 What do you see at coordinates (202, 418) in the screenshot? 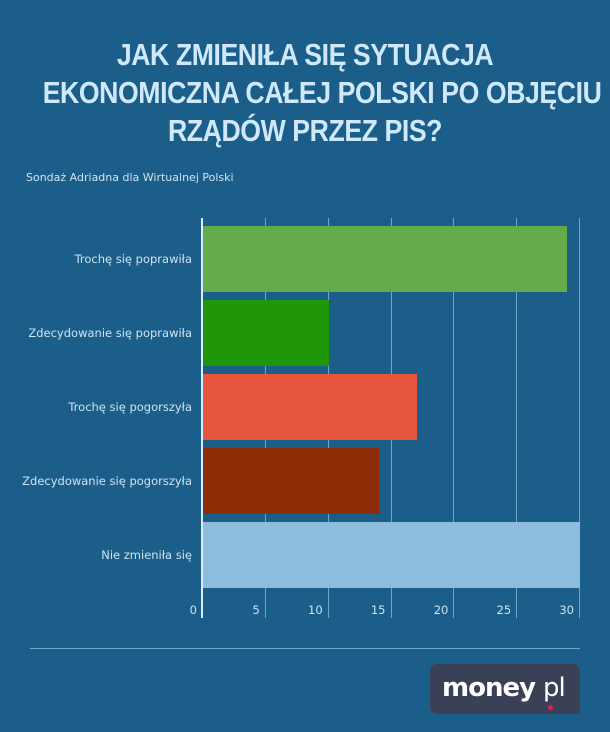
I see `y-axis-line` at bounding box center [202, 418].